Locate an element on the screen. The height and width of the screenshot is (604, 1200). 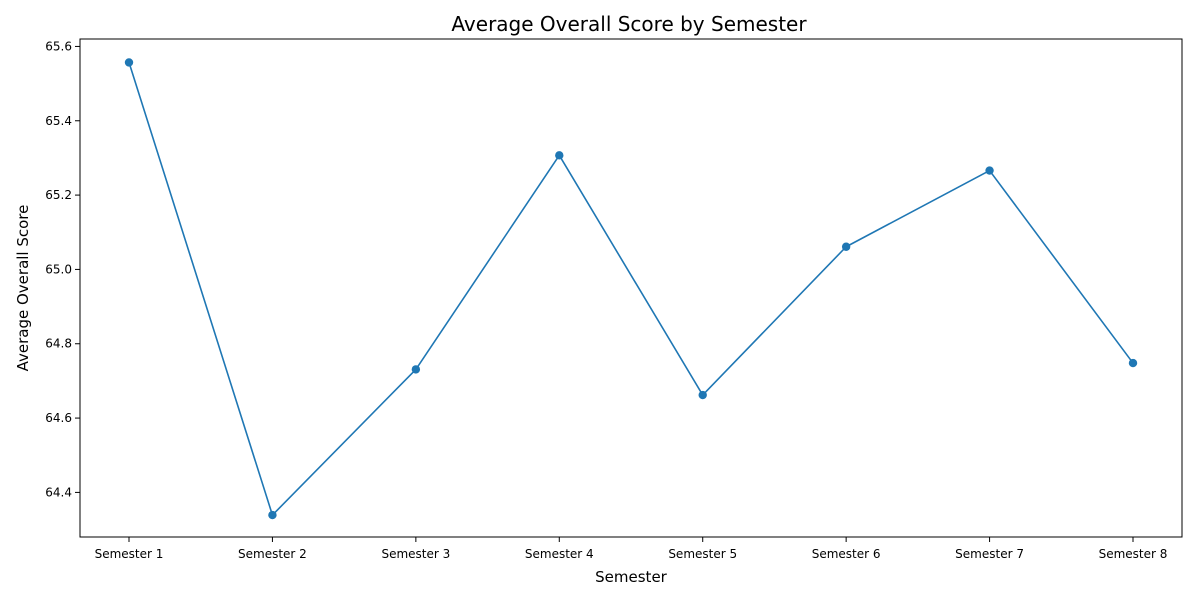
x-tick-label: Semester 3 is located at coordinates (415, 554).